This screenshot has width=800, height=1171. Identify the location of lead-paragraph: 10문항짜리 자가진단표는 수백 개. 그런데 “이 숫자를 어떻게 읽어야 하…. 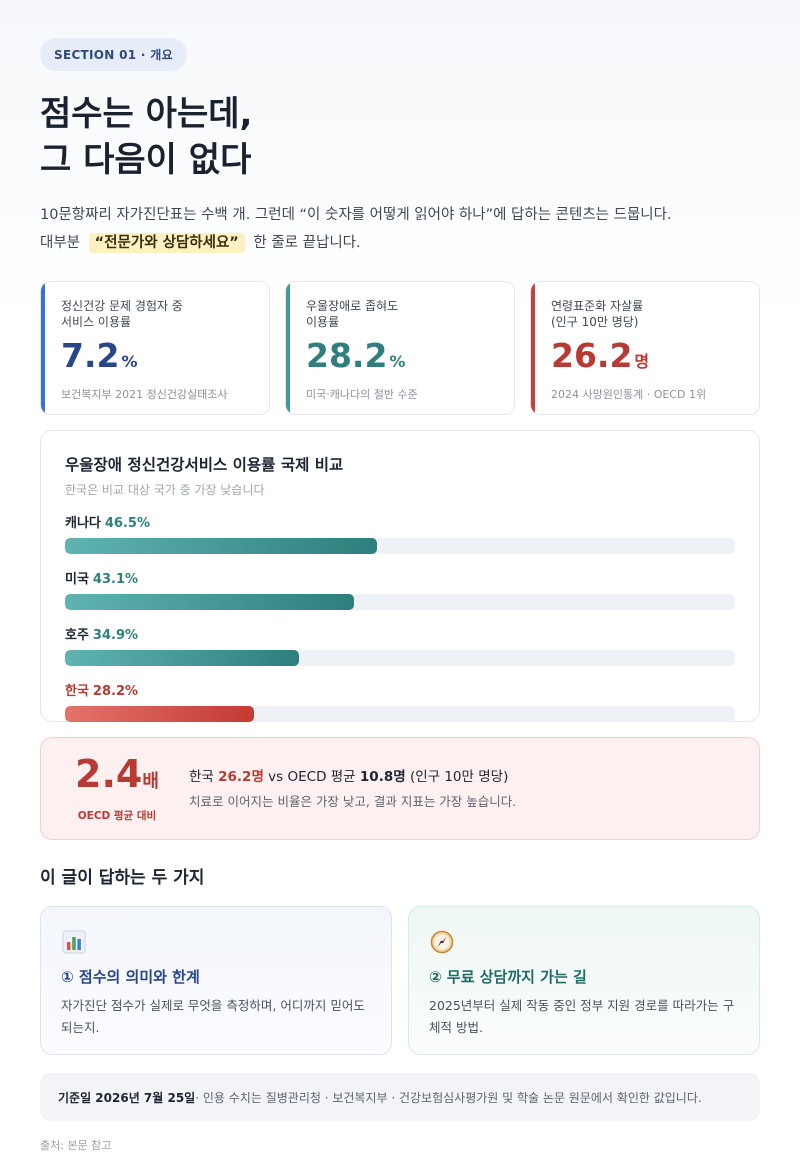
(400, 229).